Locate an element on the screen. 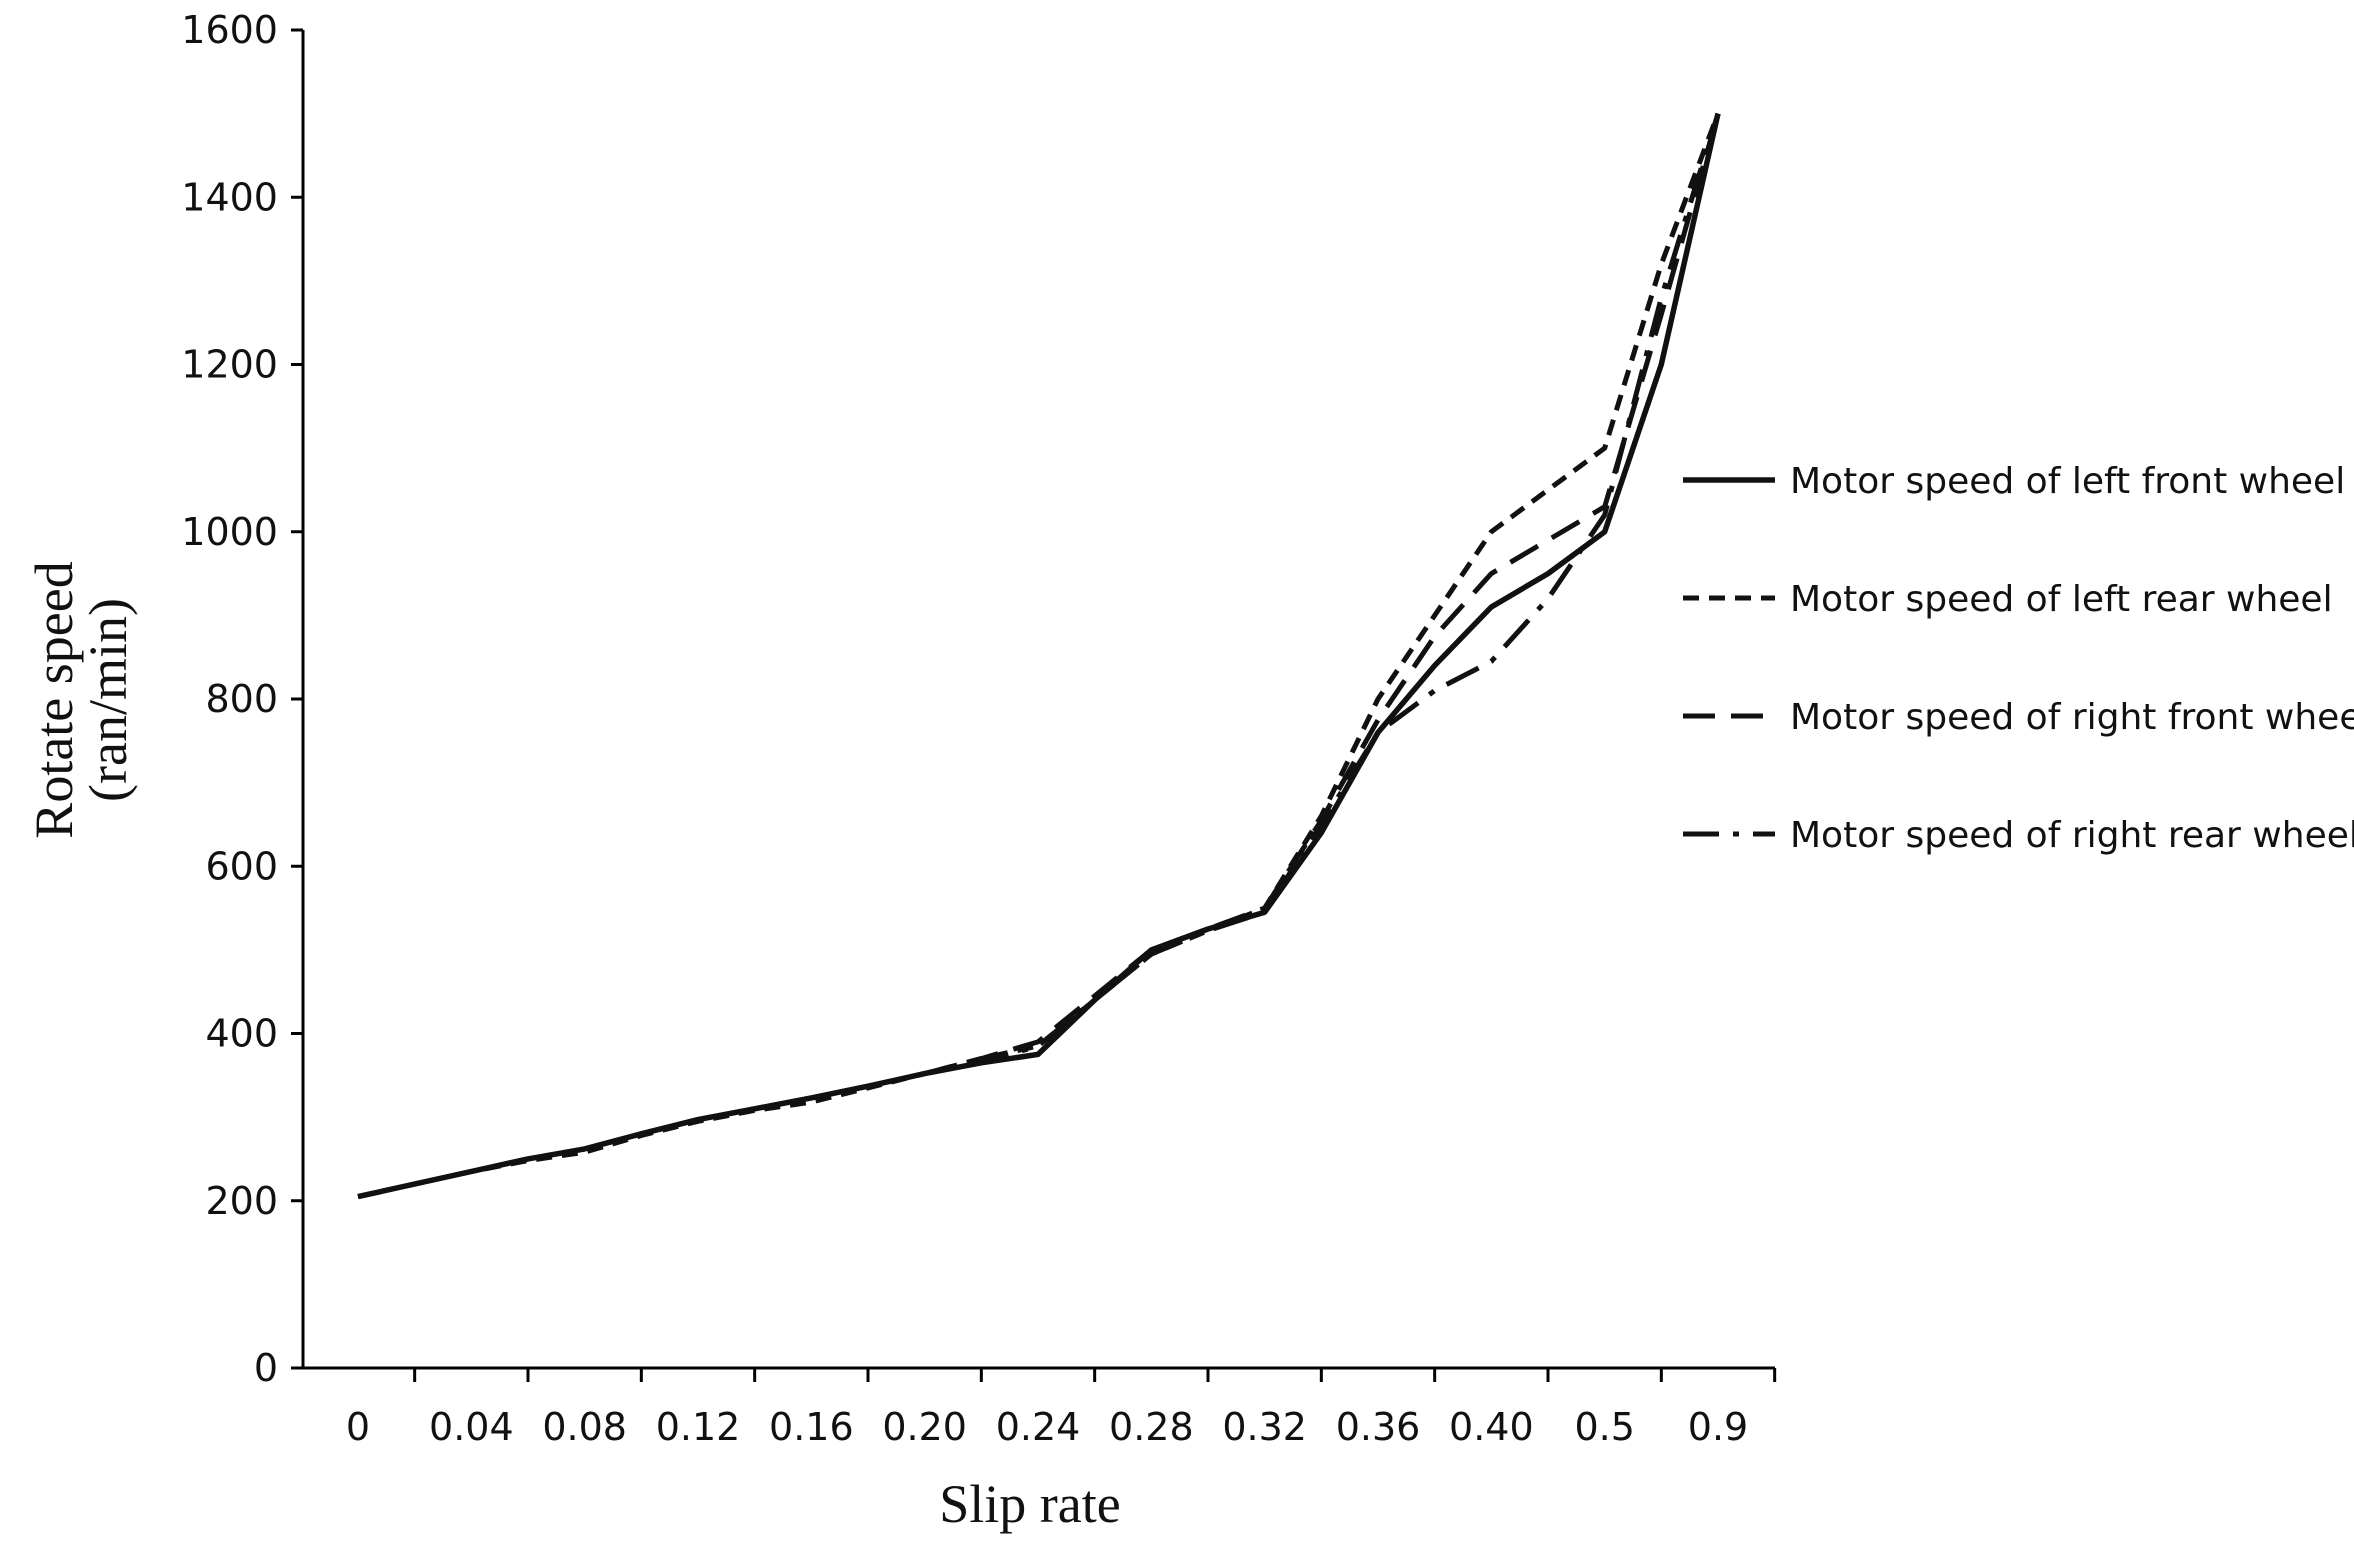  legend-label-4: Motor speed of right rear wheel is located at coordinates (2072, 835).